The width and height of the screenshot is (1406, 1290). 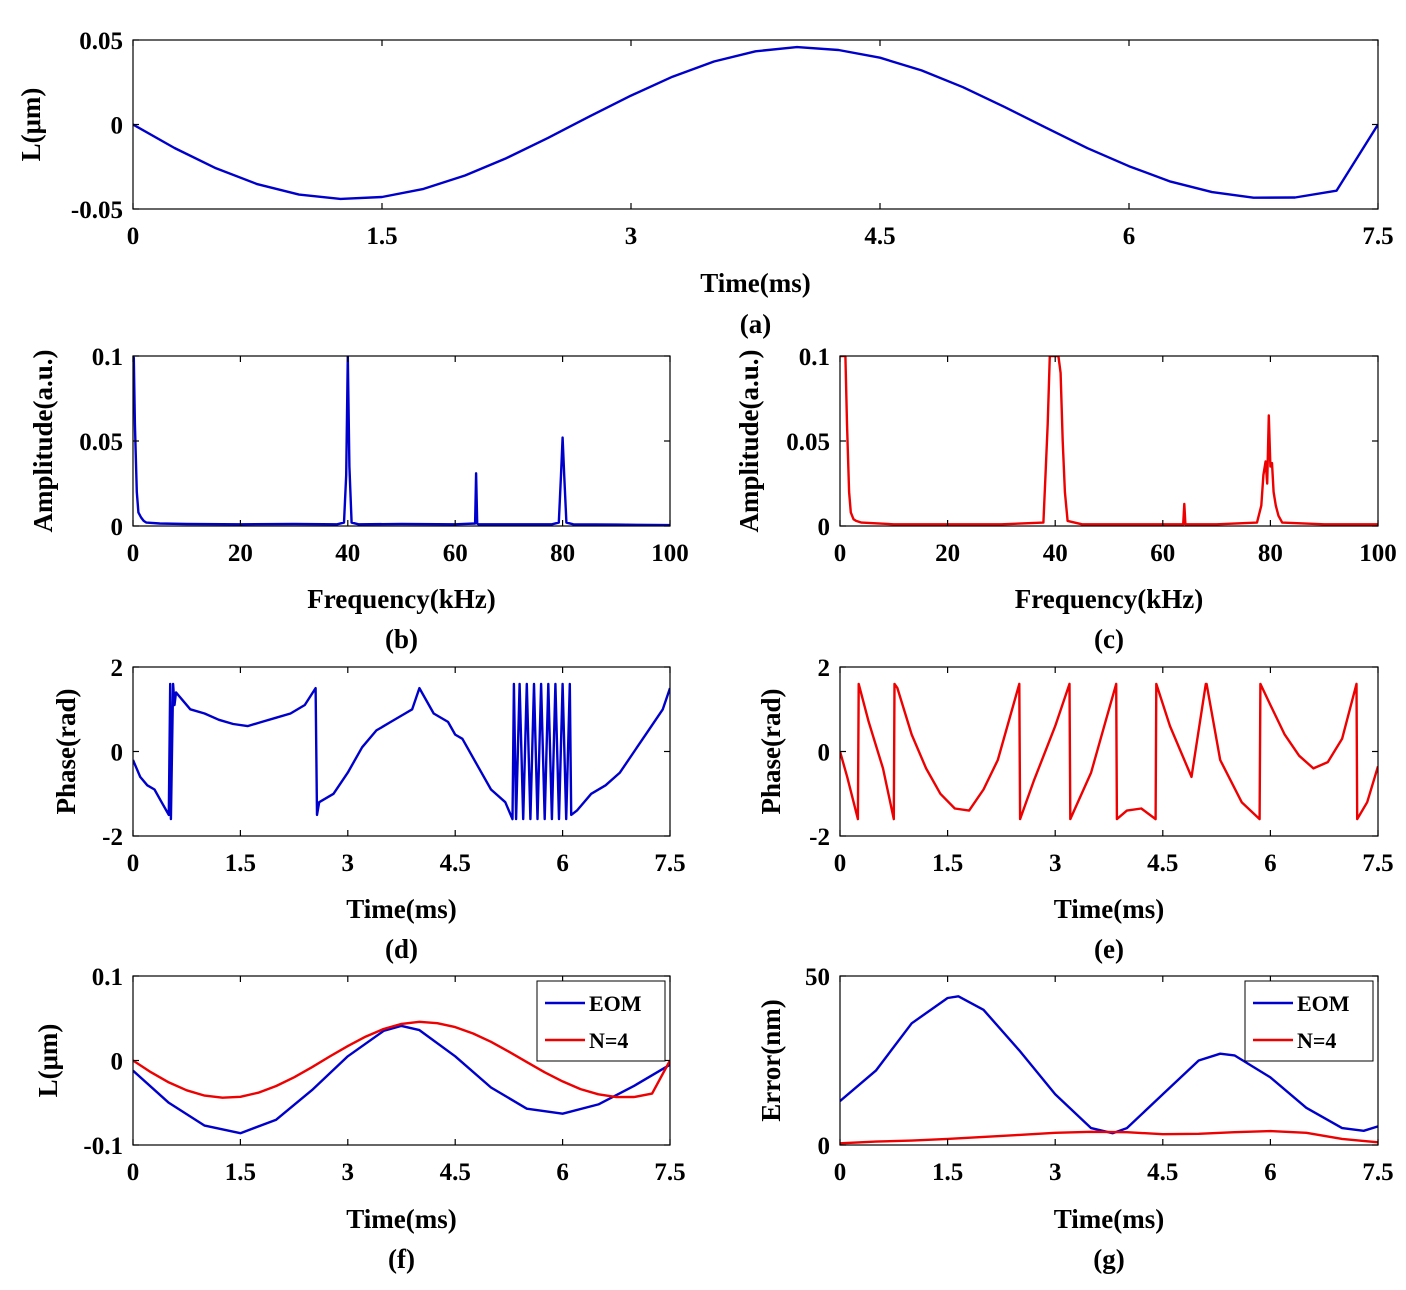 What do you see at coordinates (1270, 553) in the screenshot?
I see `x-tick-label: 80` at bounding box center [1270, 553].